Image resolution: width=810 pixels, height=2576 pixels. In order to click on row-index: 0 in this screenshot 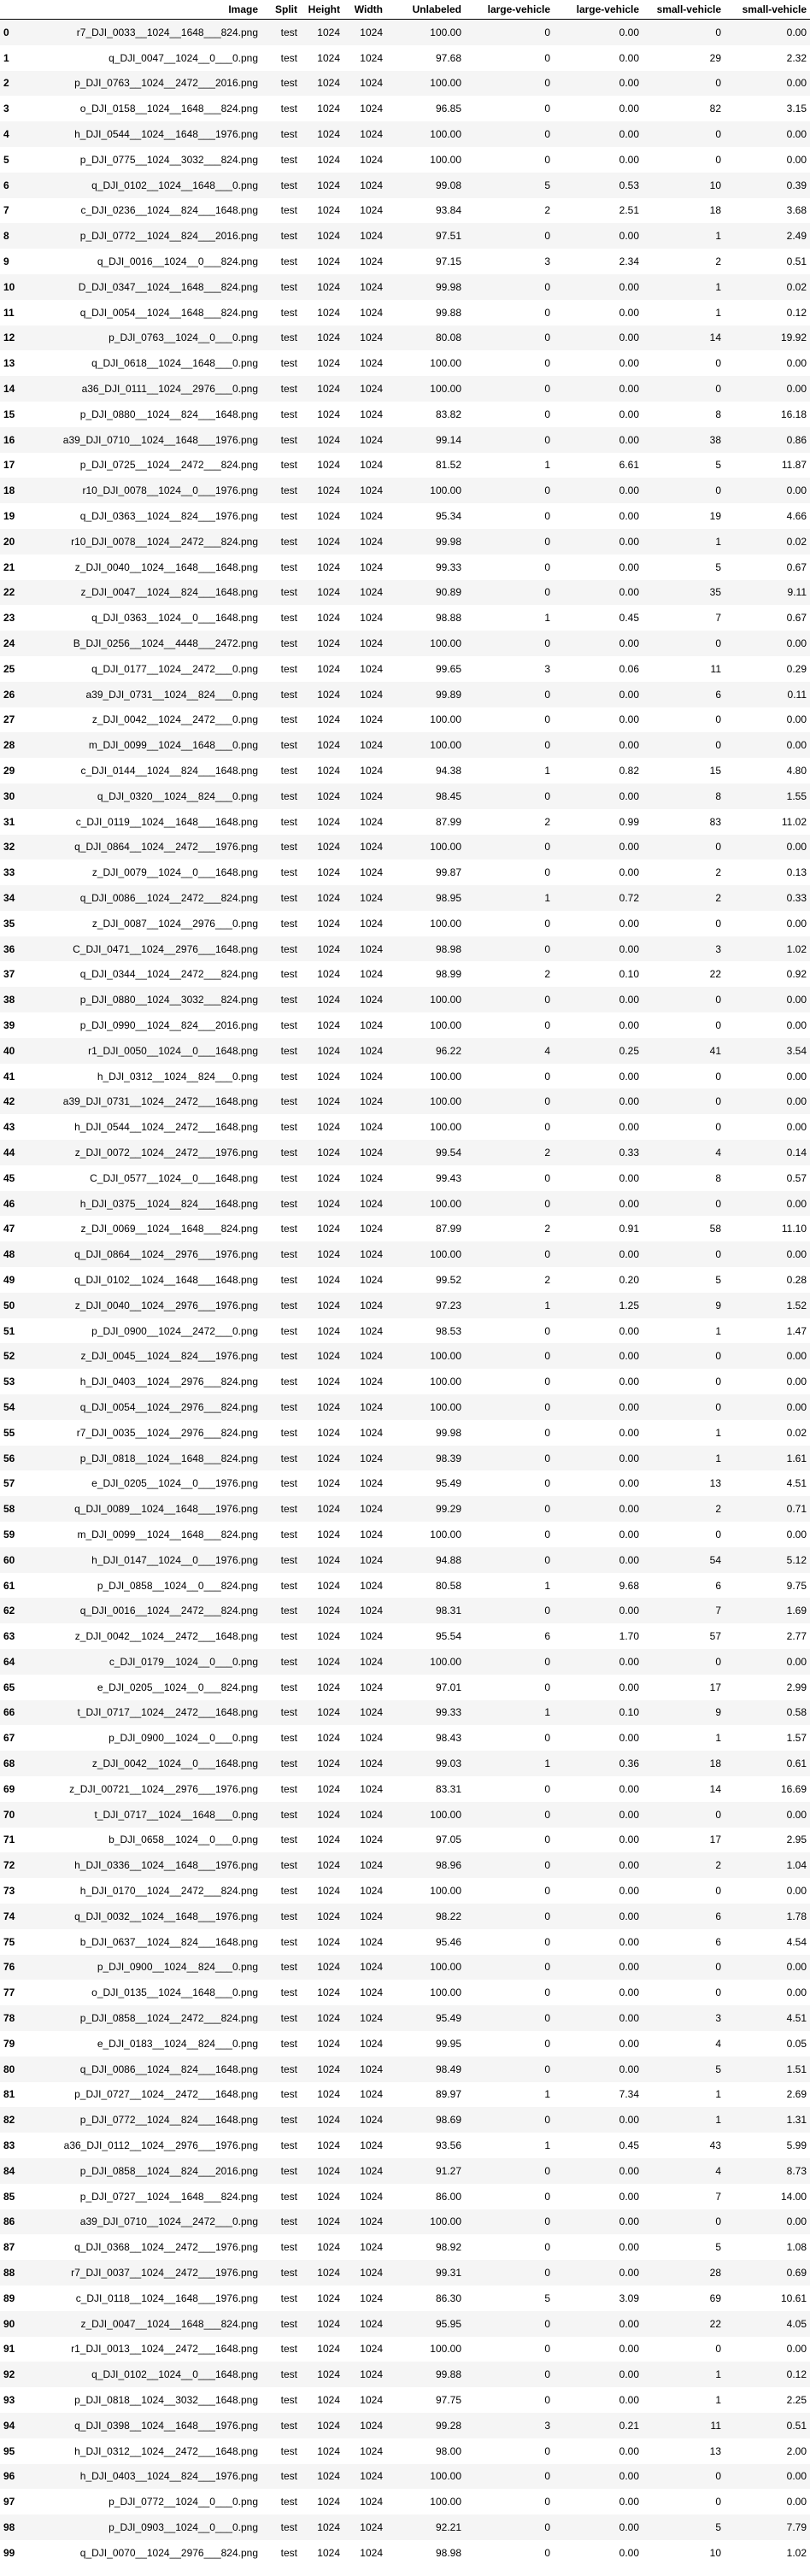, I will do `click(6, 32)`.